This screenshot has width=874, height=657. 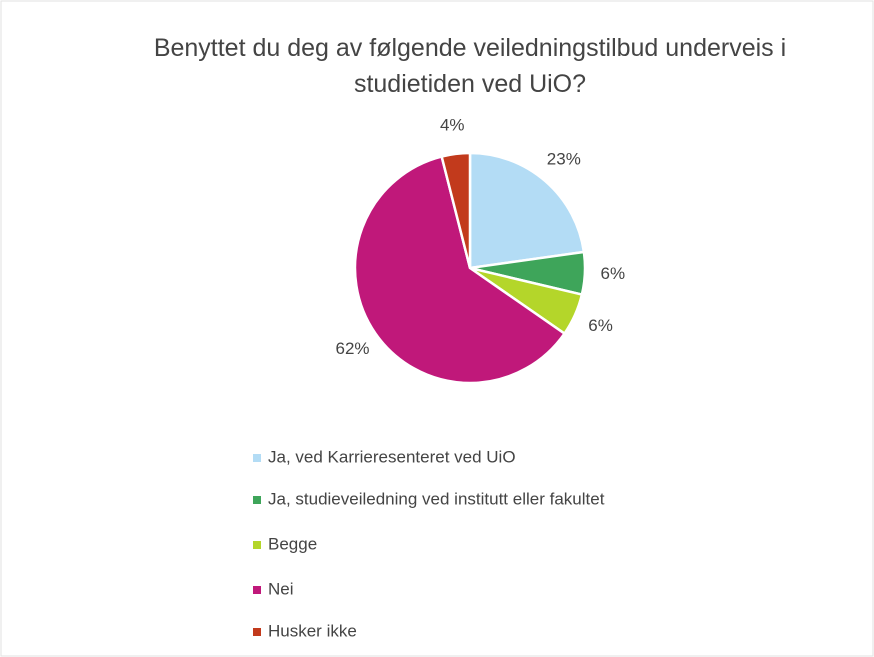 What do you see at coordinates (281, 588) in the screenshot?
I see `legend-label: Nei` at bounding box center [281, 588].